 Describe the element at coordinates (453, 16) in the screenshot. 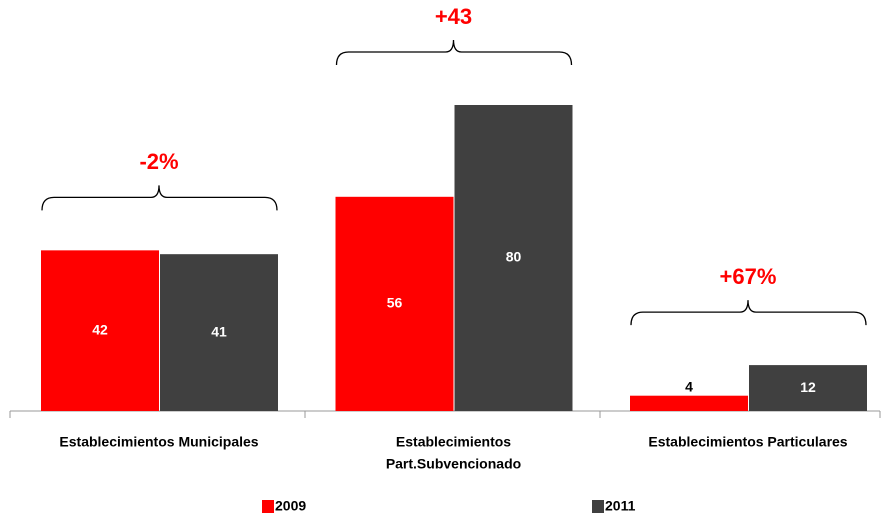

I see `annotation: +43` at that location.